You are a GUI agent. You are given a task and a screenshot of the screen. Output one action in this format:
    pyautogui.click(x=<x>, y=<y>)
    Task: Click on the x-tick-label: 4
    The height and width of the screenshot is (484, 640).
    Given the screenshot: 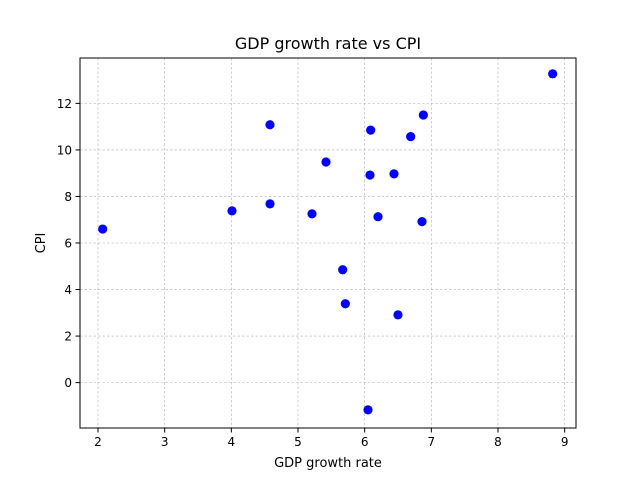 What is the action you would take?
    pyautogui.click(x=232, y=442)
    